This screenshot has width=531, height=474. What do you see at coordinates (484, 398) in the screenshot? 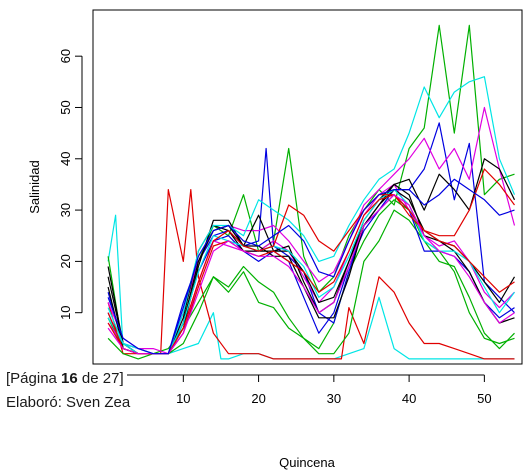
I see `x-tick-label: 50` at bounding box center [484, 398].